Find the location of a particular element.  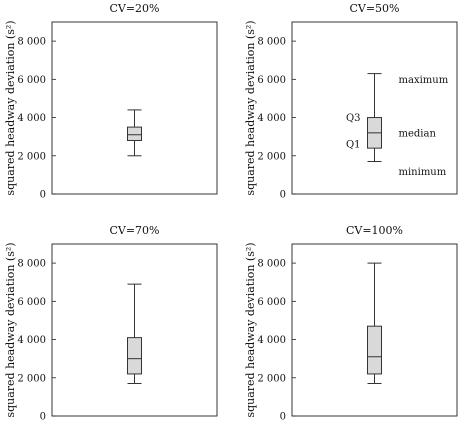

annotation-label: Q3 is located at coordinates (353, 118).